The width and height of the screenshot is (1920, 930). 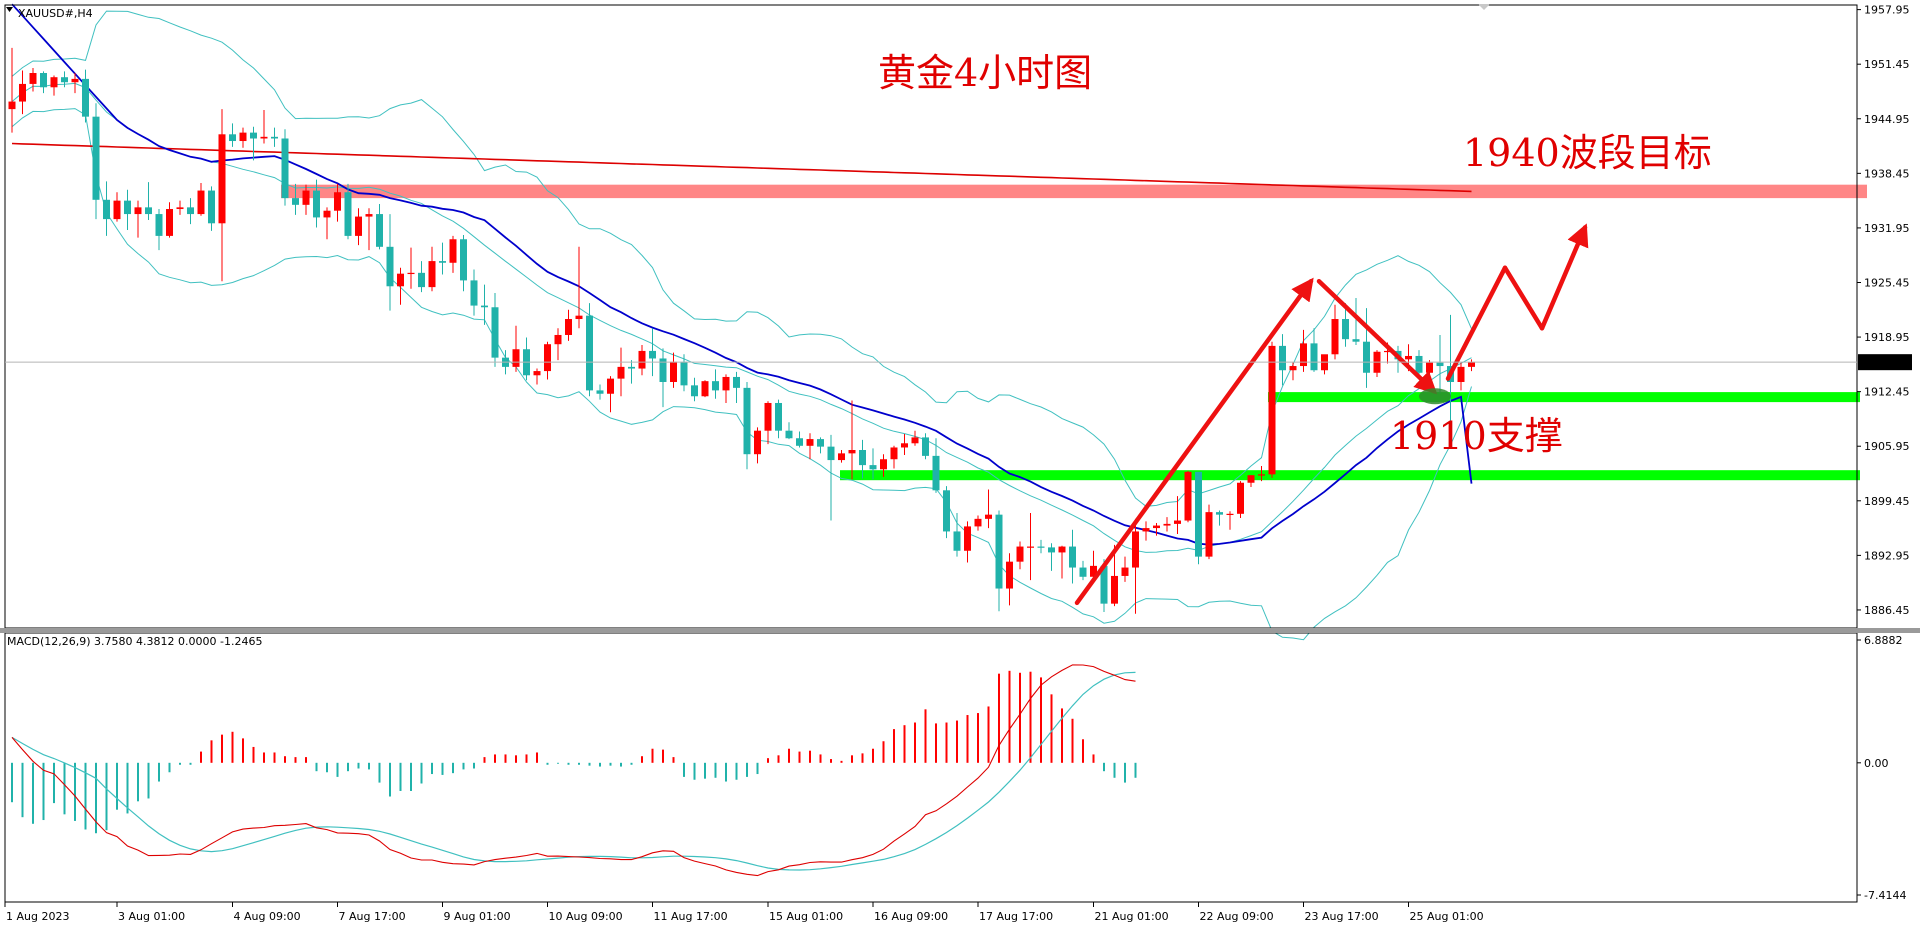 What do you see at coordinates (37, 916) in the screenshot?
I see `time-tick-label: 1 Aug 2023` at bounding box center [37, 916].